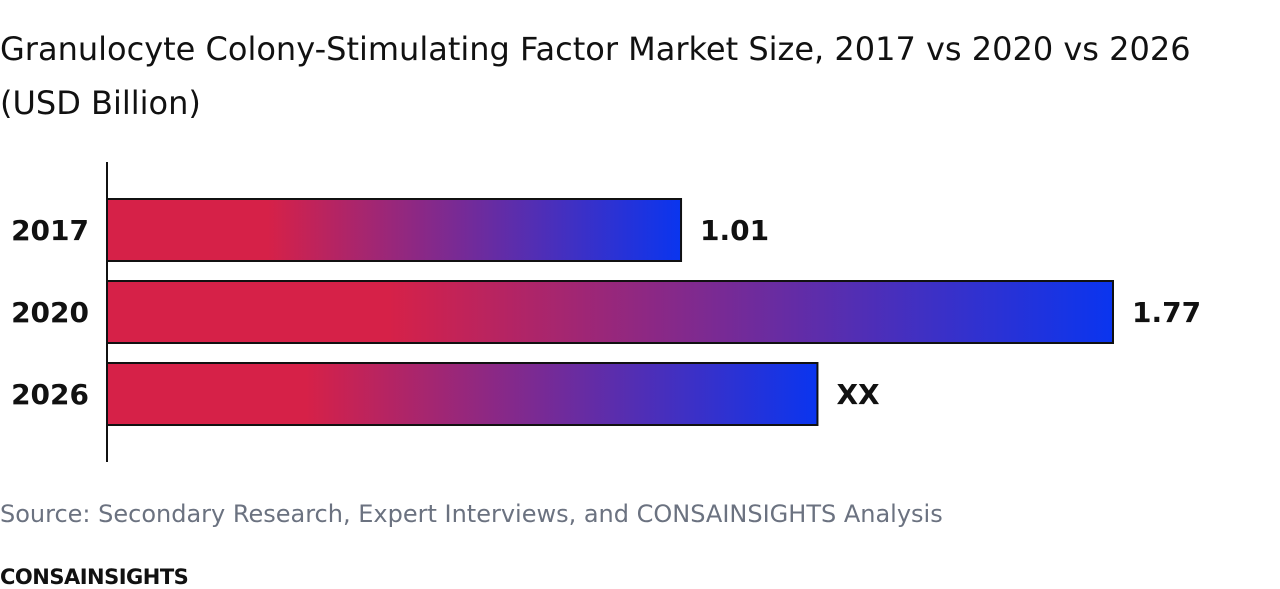 The width and height of the screenshot is (1280, 589). I want to click on value-label-2017: 1.01, so click(734, 230).